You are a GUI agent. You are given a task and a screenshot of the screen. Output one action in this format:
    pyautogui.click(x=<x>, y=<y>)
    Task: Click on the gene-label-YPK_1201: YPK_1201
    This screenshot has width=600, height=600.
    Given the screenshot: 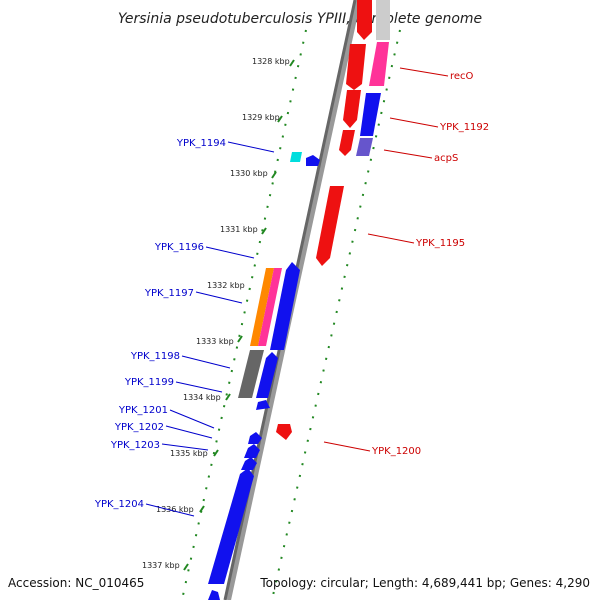 What is the action you would take?
    pyautogui.click(x=143, y=410)
    